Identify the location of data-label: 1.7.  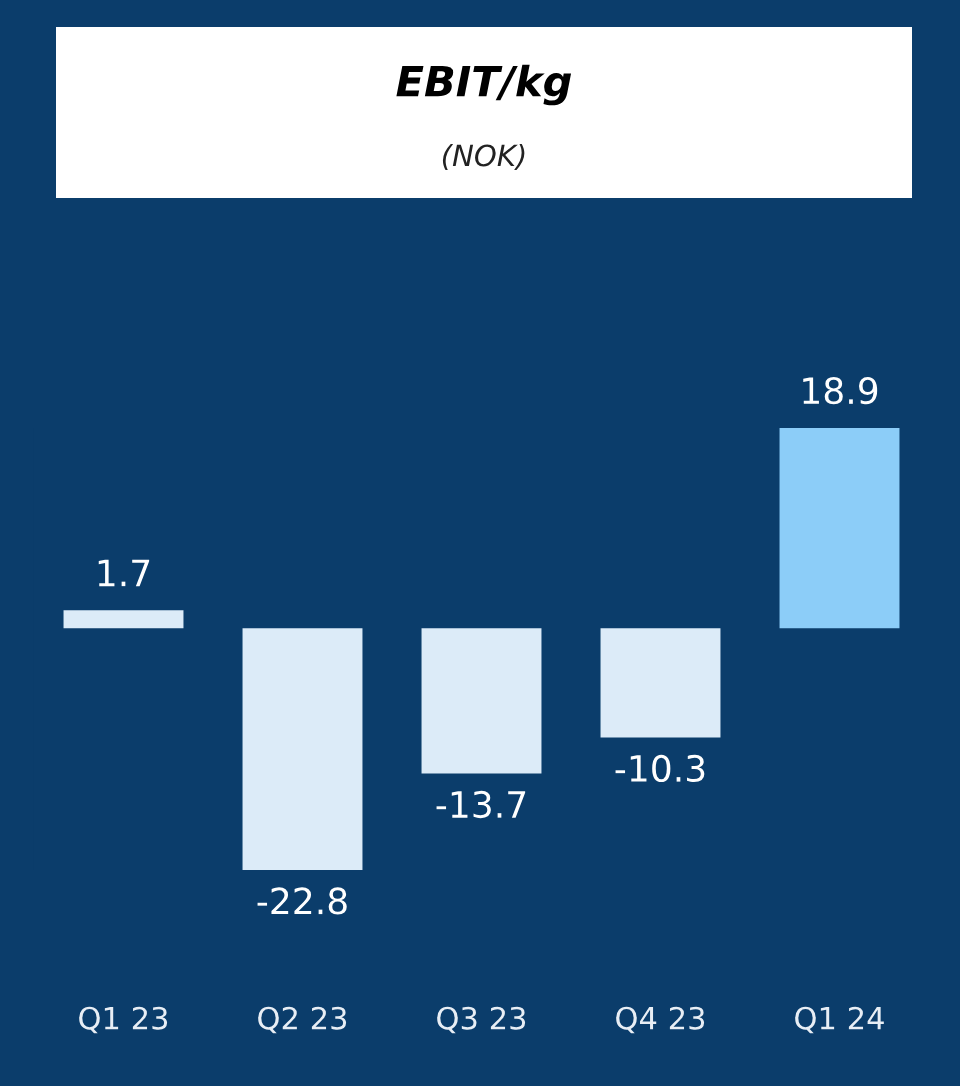
(124, 573).